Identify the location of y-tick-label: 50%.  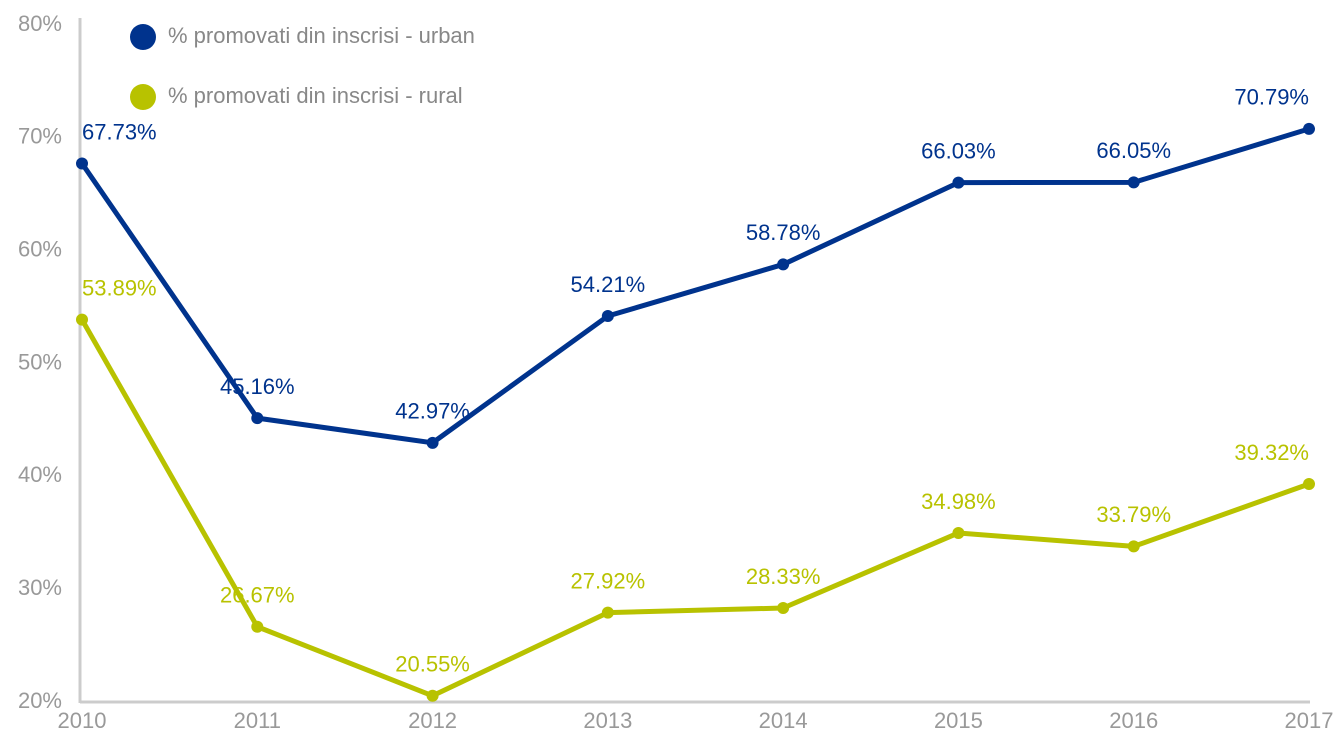
(40, 361).